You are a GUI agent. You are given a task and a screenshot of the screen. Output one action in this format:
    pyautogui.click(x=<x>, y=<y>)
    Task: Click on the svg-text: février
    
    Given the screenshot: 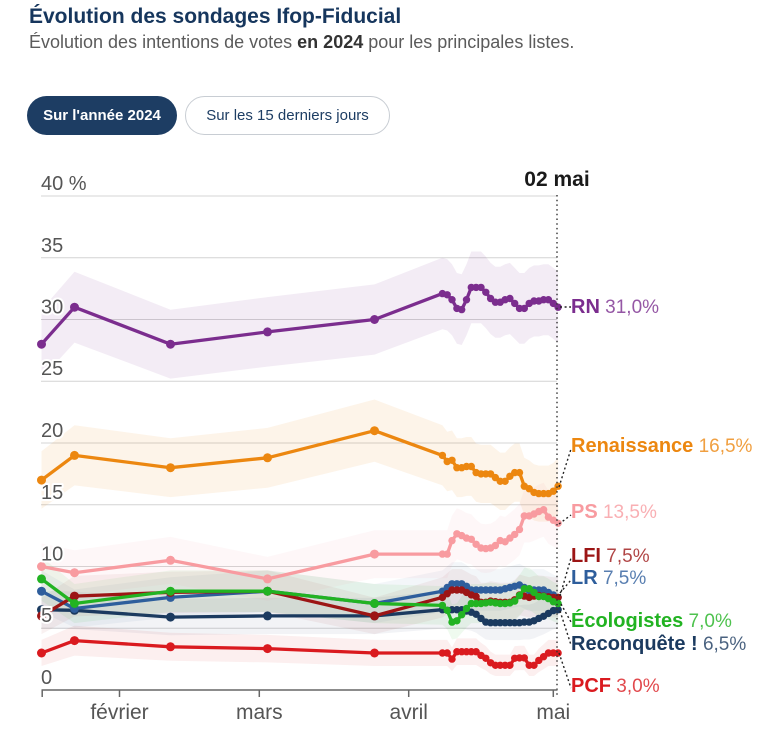 What is the action you would take?
    pyautogui.click(x=119, y=712)
    